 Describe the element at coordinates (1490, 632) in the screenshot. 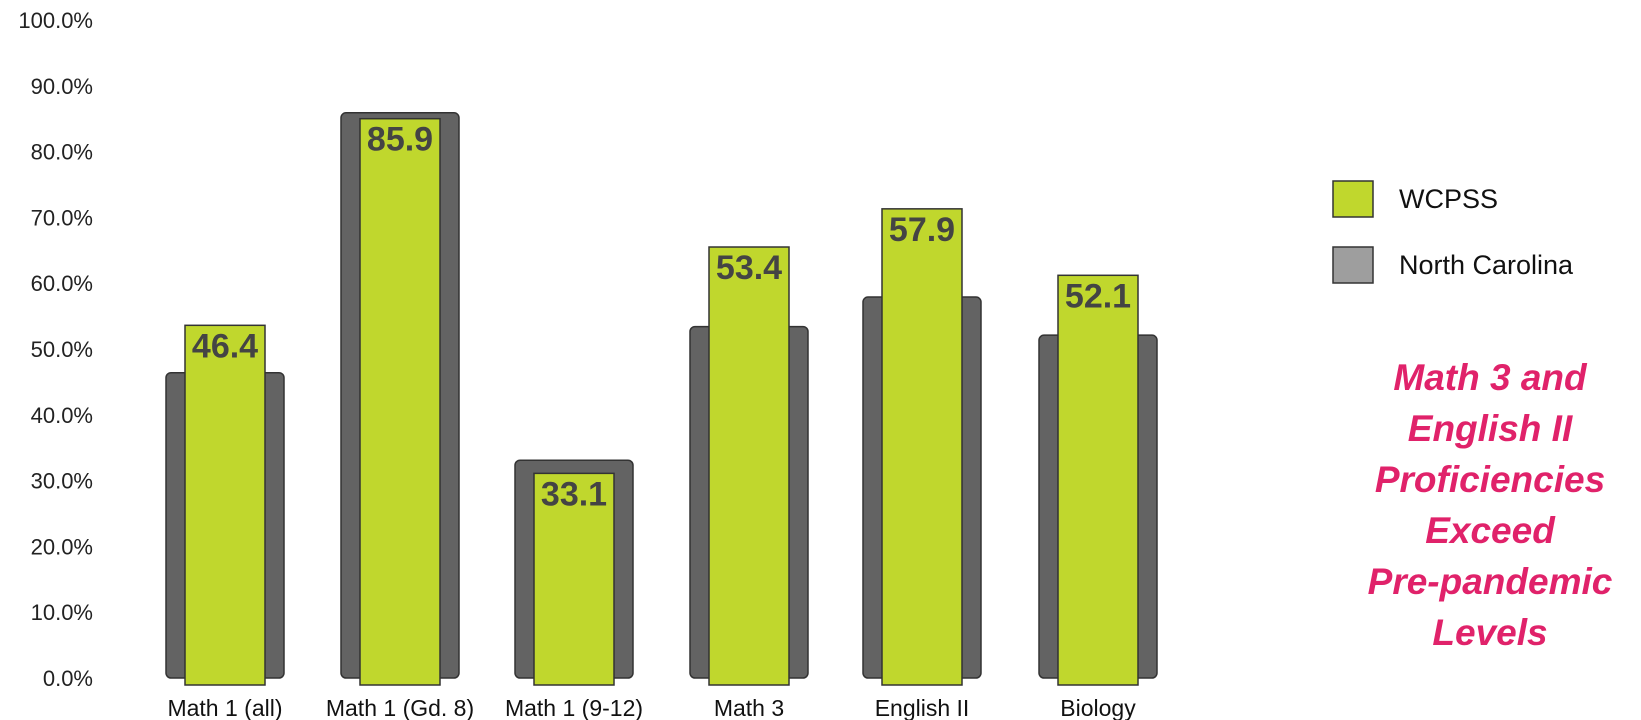

I see `annotation-line: Levels` at that location.